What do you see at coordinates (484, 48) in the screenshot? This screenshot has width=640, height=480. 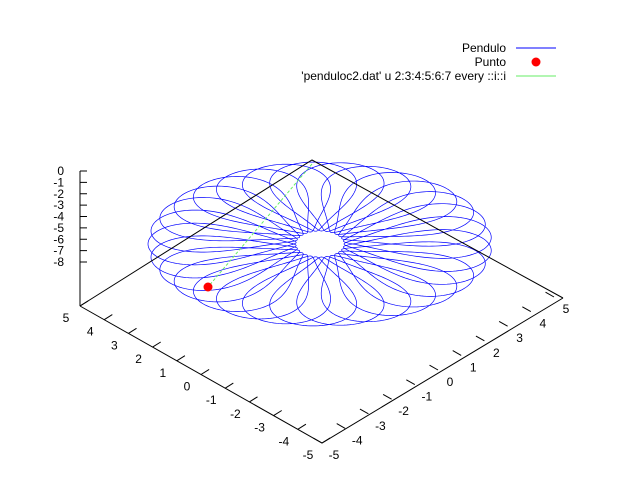 I see `legend-label-pendulo: Pendulo` at bounding box center [484, 48].